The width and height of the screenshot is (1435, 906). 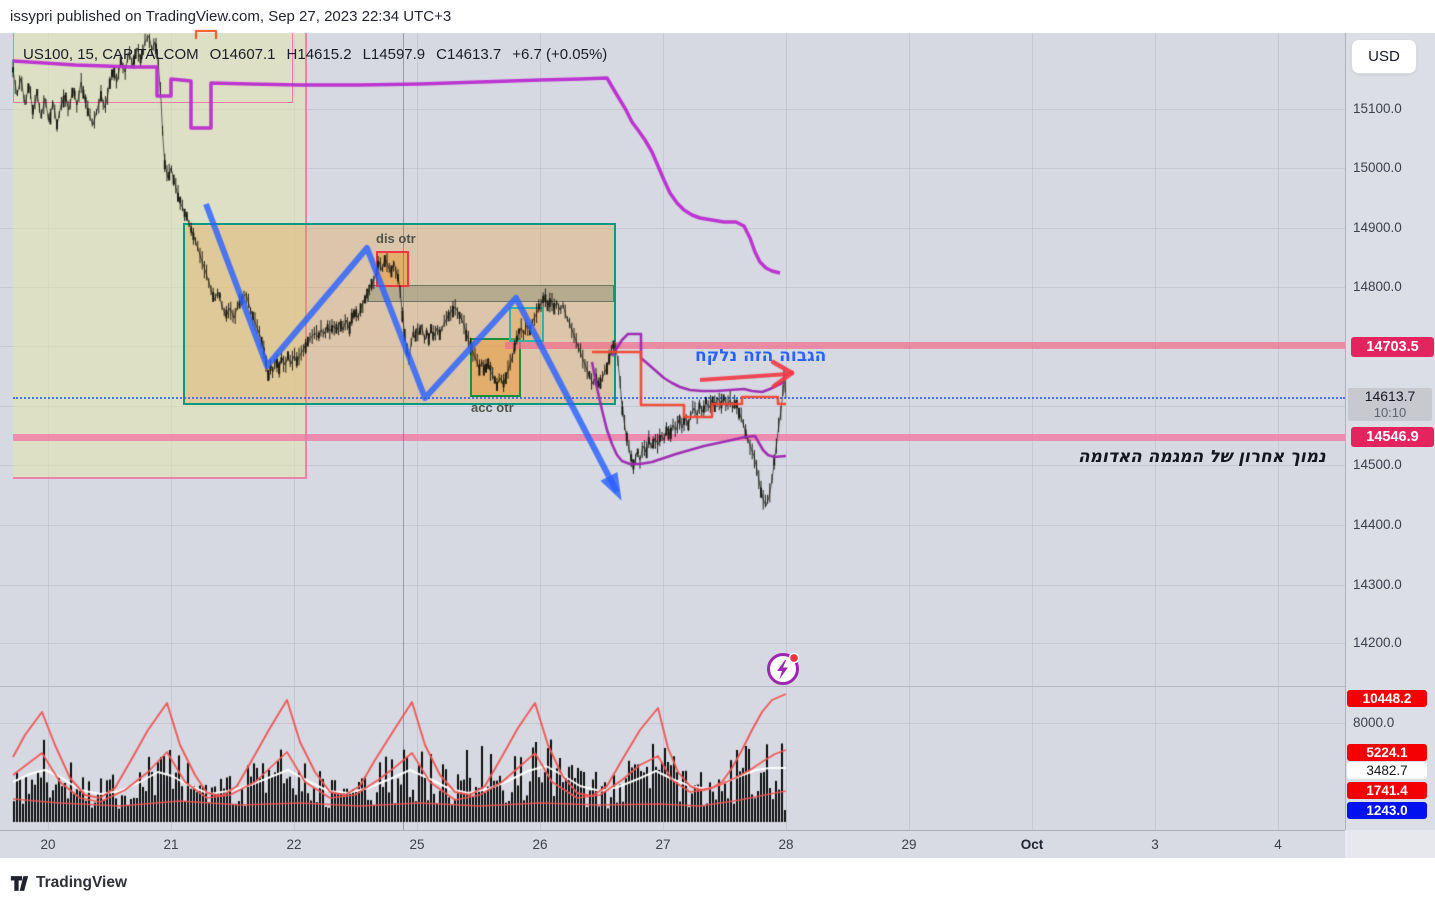 I want to click on price-tick-label: 15100.0, so click(x=1377, y=108).